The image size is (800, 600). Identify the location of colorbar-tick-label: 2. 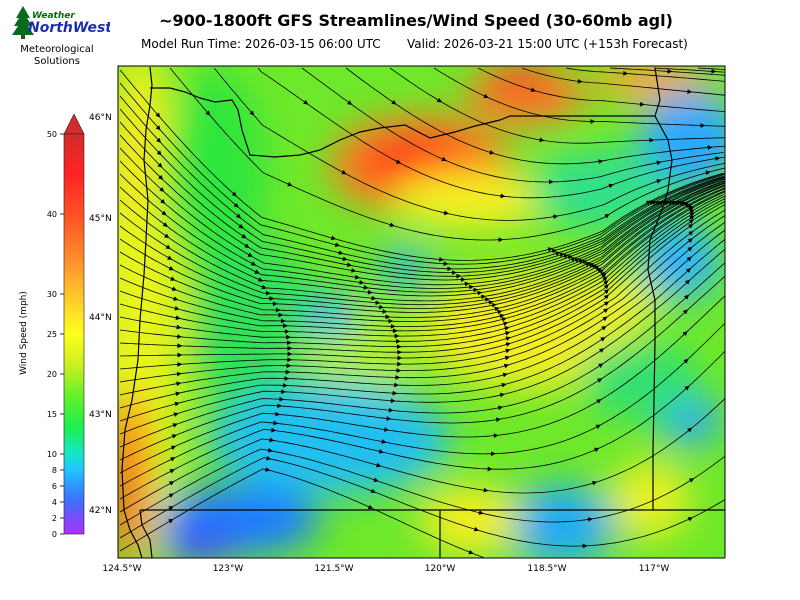
(54, 518).